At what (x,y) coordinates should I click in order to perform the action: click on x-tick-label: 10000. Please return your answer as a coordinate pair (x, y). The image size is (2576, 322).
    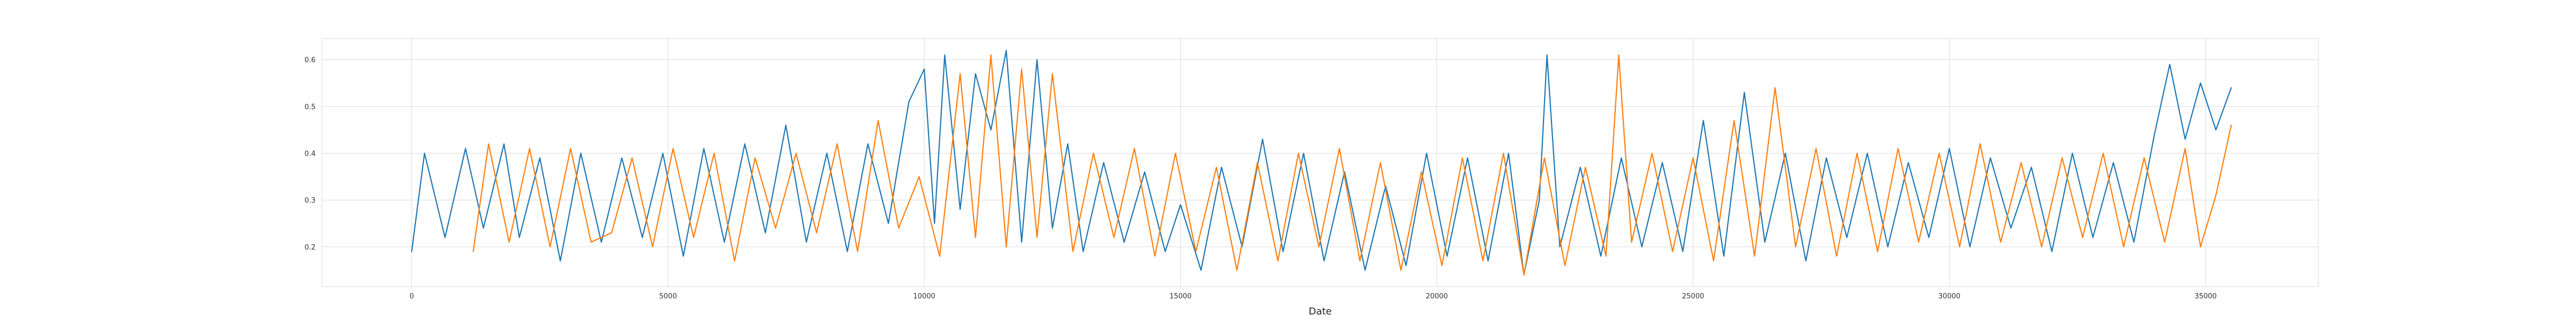
    Looking at the image, I should click on (924, 296).